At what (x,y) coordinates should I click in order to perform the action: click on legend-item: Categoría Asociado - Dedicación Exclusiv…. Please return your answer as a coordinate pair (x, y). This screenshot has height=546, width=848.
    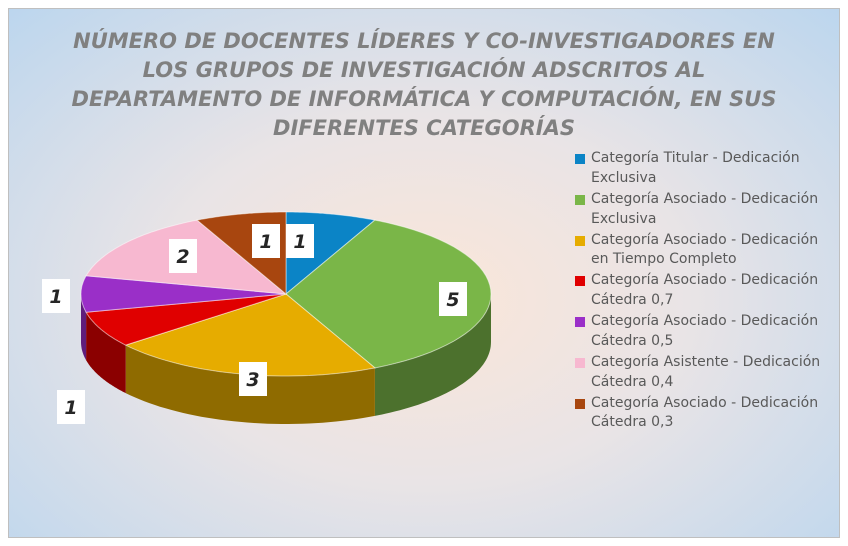
    Looking at the image, I should click on (706, 210).